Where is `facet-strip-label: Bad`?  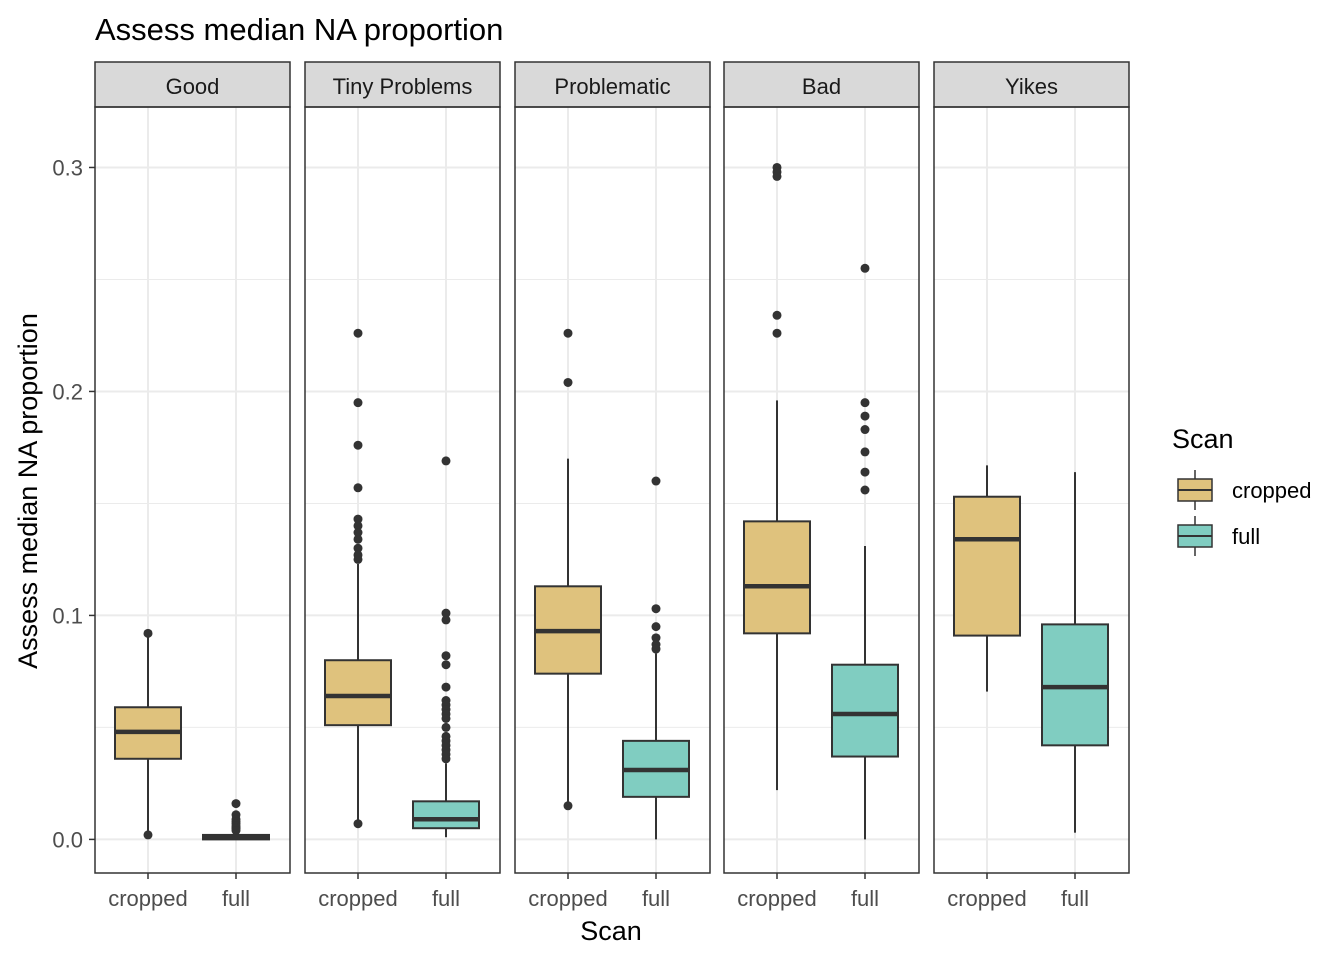
facet-strip-label: Bad is located at coordinates (821, 86).